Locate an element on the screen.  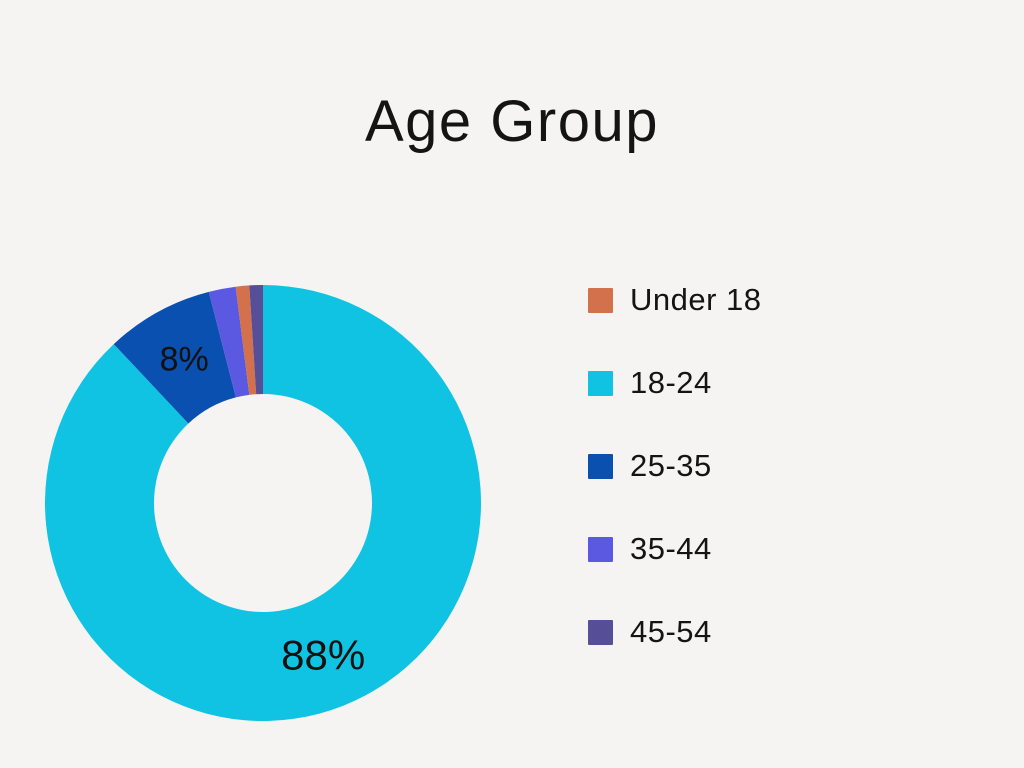
legend-item: Under 18 is located at coordinates (675, 299).